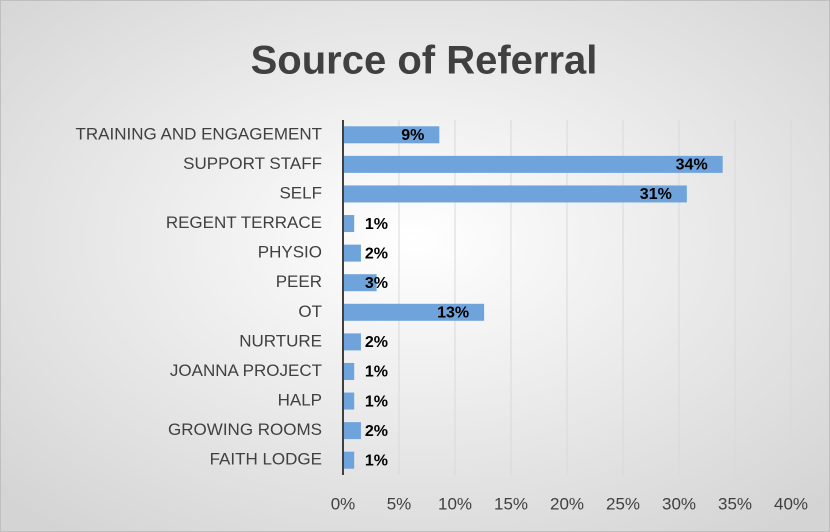 The width and height of the screenshot is (830, 532). I want to click on y-tick-label: FAITH LODGE, so click(266, 459).